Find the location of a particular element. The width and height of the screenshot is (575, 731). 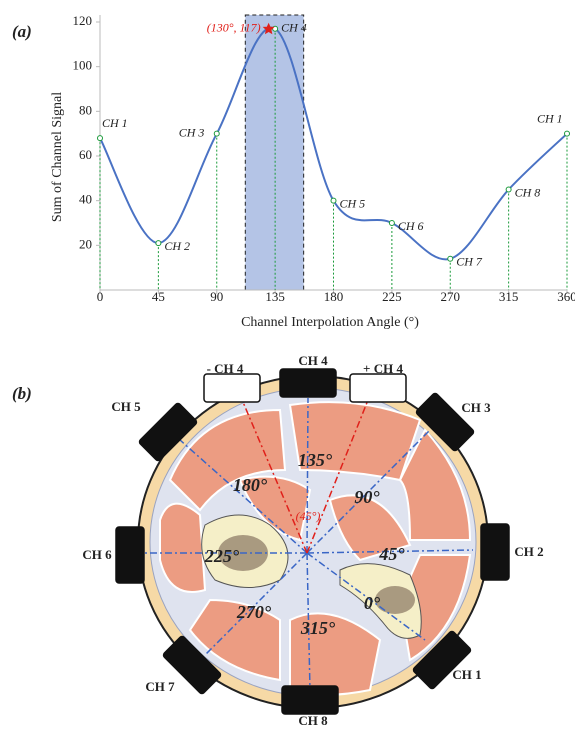

angle-label: 315° is located at coordinates (318, 628).